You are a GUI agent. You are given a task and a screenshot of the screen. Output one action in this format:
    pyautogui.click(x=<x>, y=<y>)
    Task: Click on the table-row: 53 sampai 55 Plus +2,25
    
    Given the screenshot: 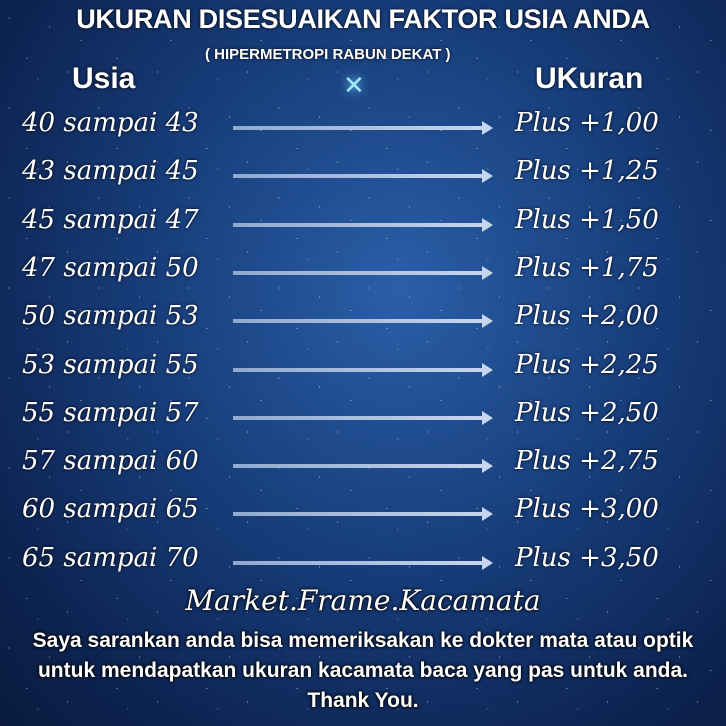 What is the action you would take?
    pyautogui.click(x=363, y=370)
    